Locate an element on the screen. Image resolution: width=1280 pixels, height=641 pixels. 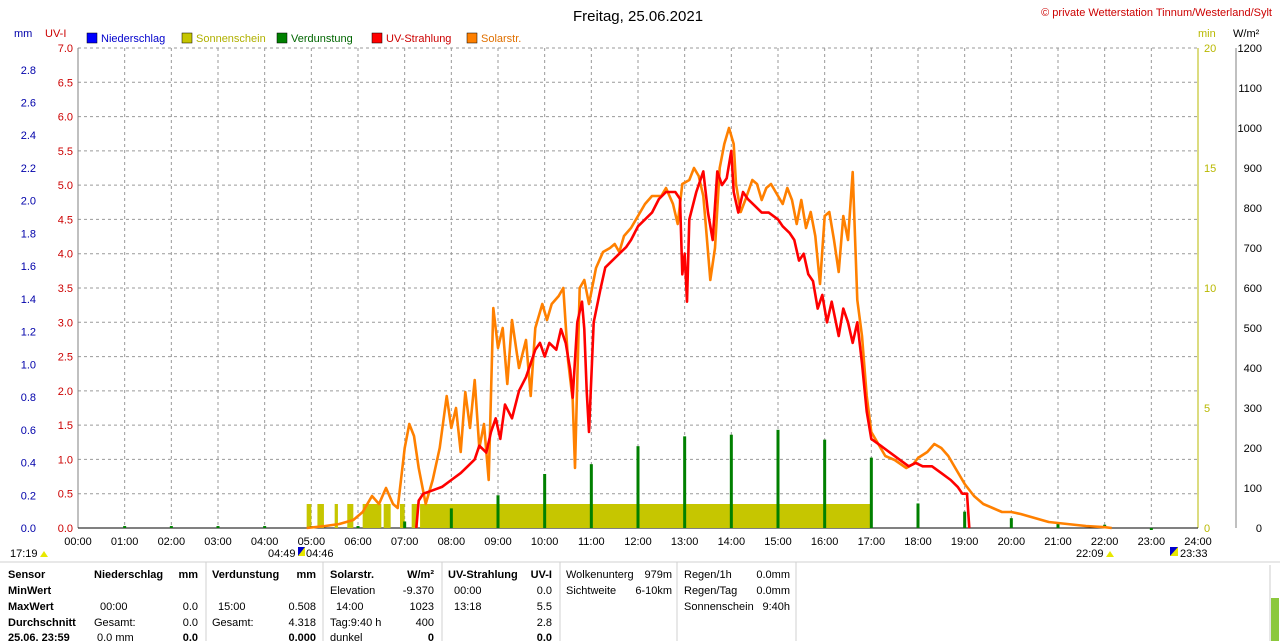
wm2-tick-label: 800 is located at coordinates (1253, 209).